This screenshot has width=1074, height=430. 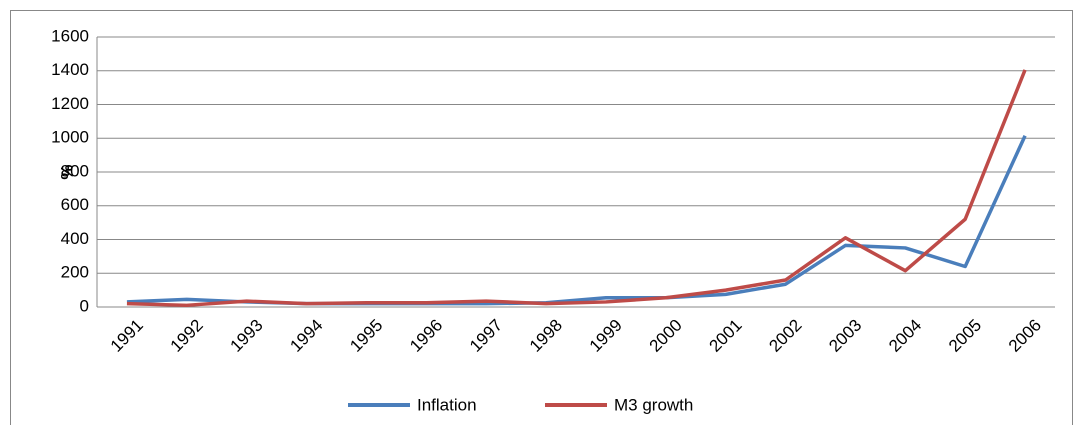 What do you see at coordinates (75, 238) in the screenshot?
I see `y-tick-label: 400` at bounding box center [75, 238].